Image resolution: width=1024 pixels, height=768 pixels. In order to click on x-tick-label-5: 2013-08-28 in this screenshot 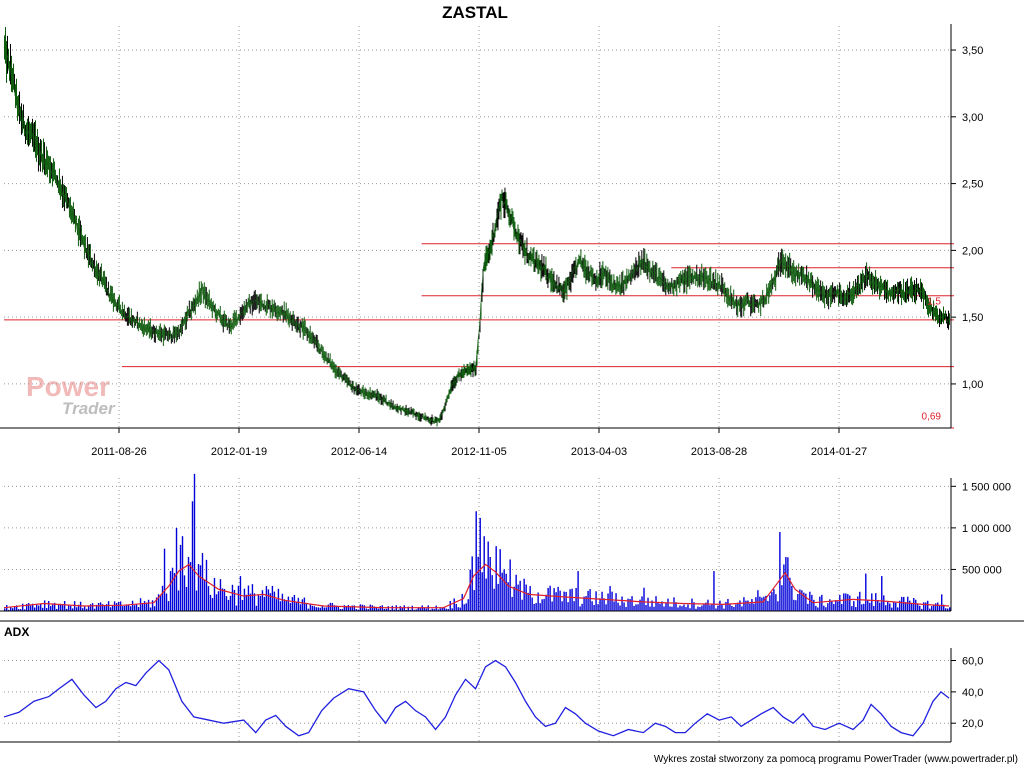, I will do `click(719, 452)`.